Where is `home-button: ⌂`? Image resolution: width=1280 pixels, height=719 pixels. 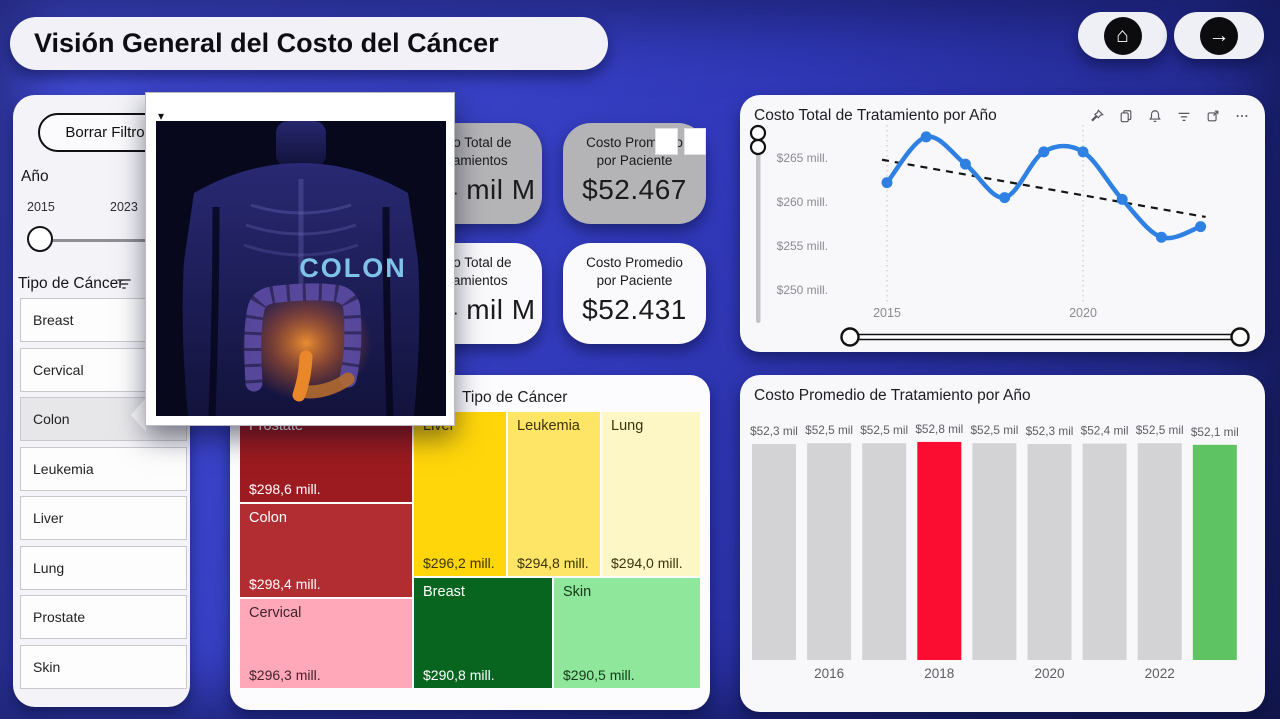
home-button: ⌂ is located at coordinates (1122, 35).